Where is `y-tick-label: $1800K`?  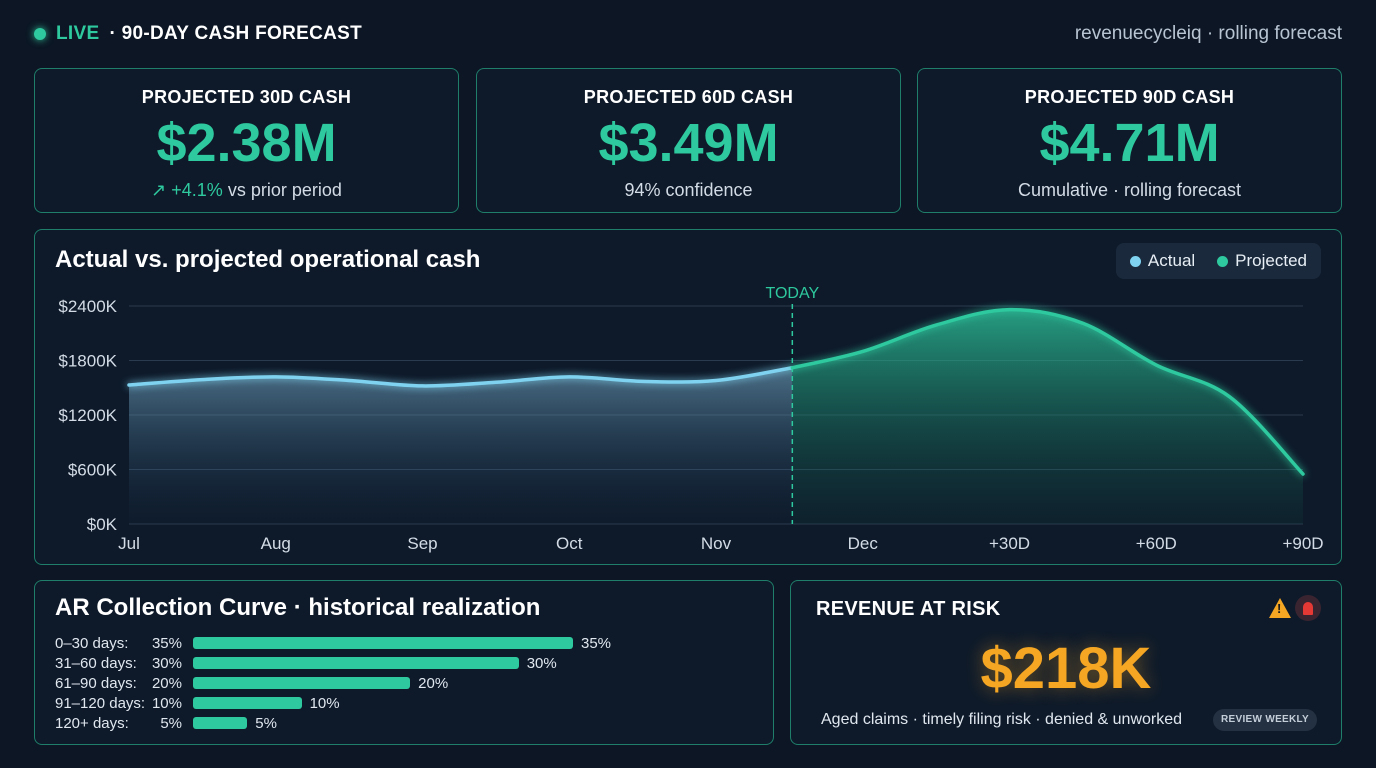
y-tick-label: $1800K is located at coordinates (87, 361).